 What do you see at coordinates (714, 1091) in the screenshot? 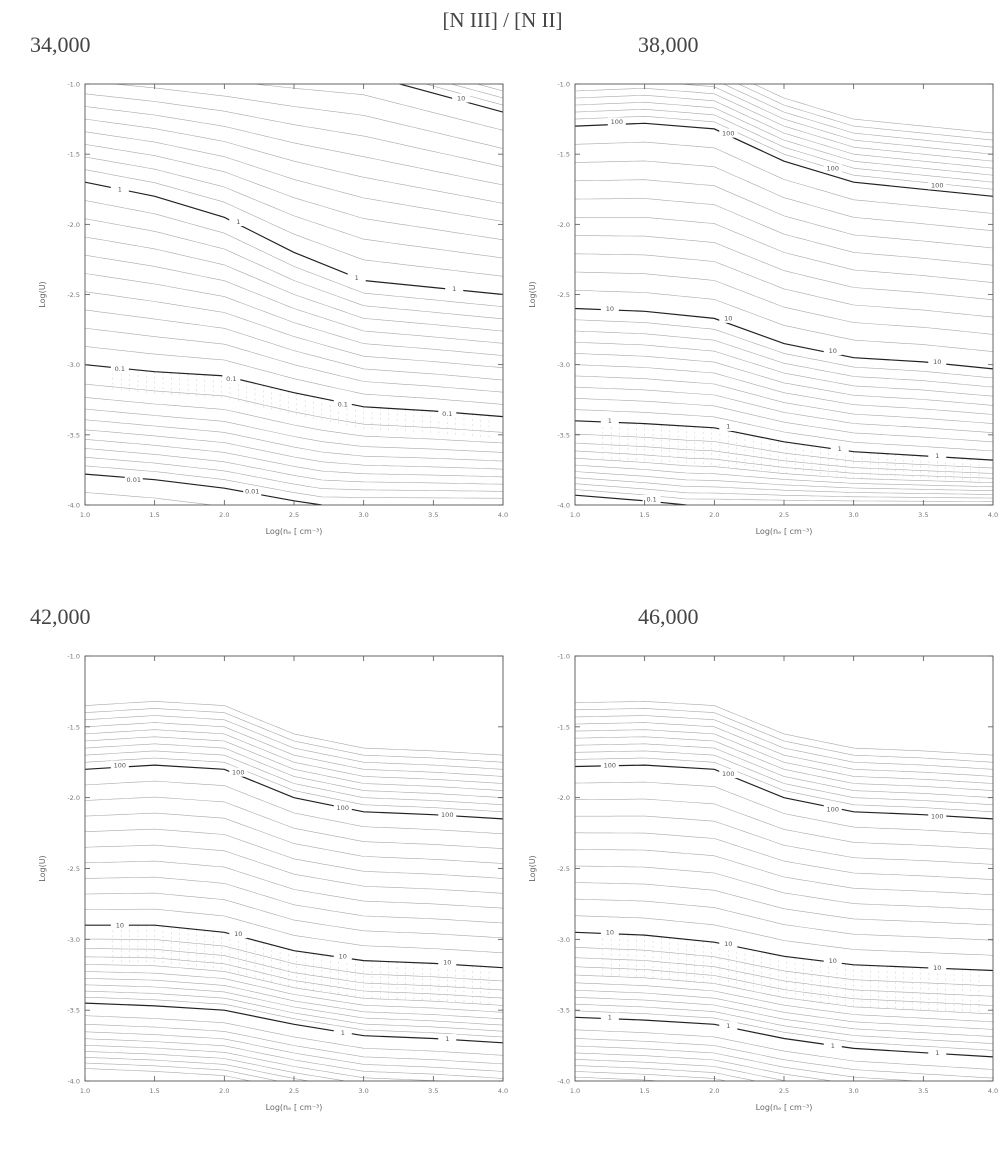
I see `x-tick-label: 2.0` at bounding box center [714, 1091].